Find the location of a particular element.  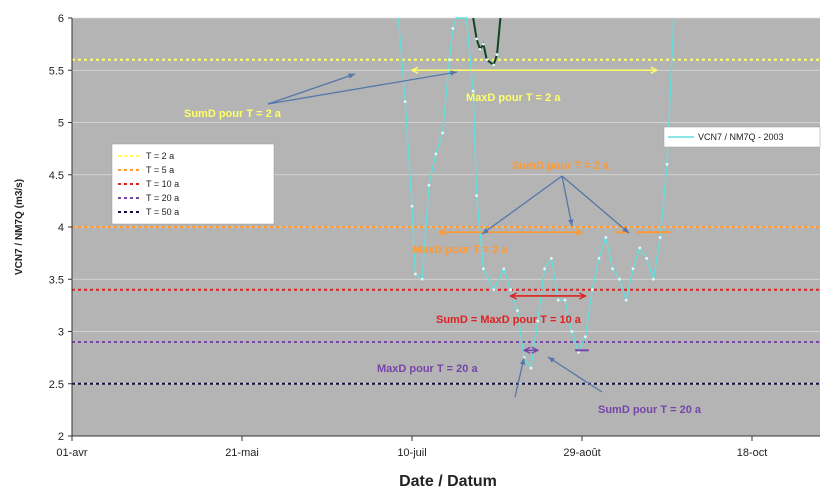

series-legend: VCN7 / NM7Q - 2003 is located at coordinates (742, 137).